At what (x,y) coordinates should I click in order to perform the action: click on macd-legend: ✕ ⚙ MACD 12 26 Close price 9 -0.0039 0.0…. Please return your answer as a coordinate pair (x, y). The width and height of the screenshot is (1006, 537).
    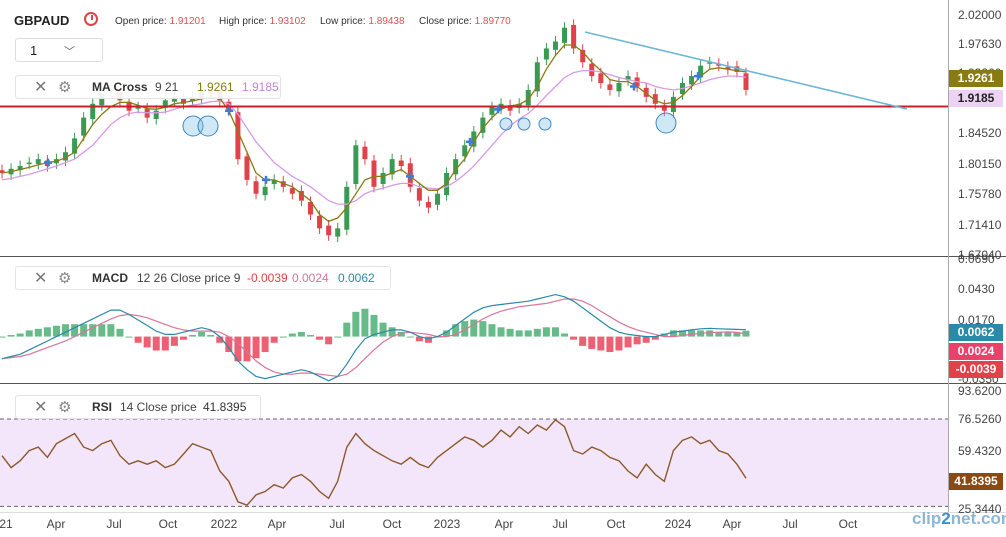
    Looking at the image, I should click on (203, 278).